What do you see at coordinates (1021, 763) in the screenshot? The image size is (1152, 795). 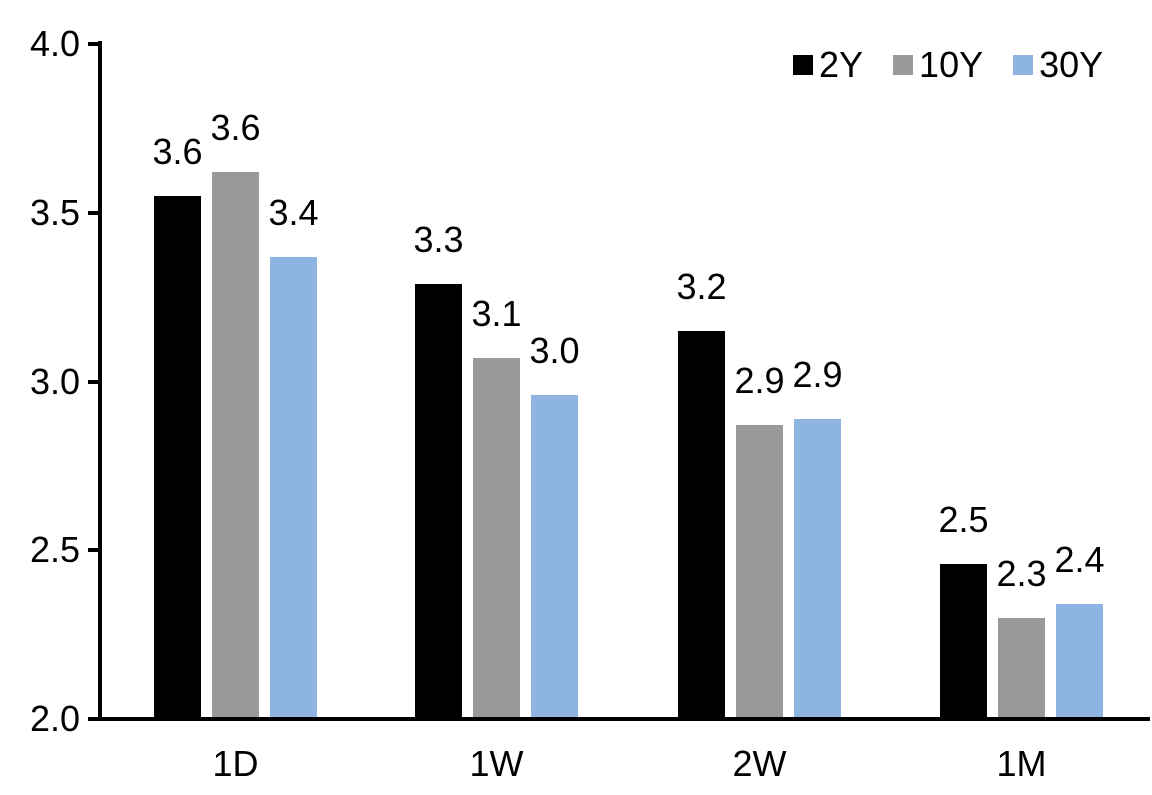 I see `x-category-label-1m: 1M` at bounding box center [1021, 763].